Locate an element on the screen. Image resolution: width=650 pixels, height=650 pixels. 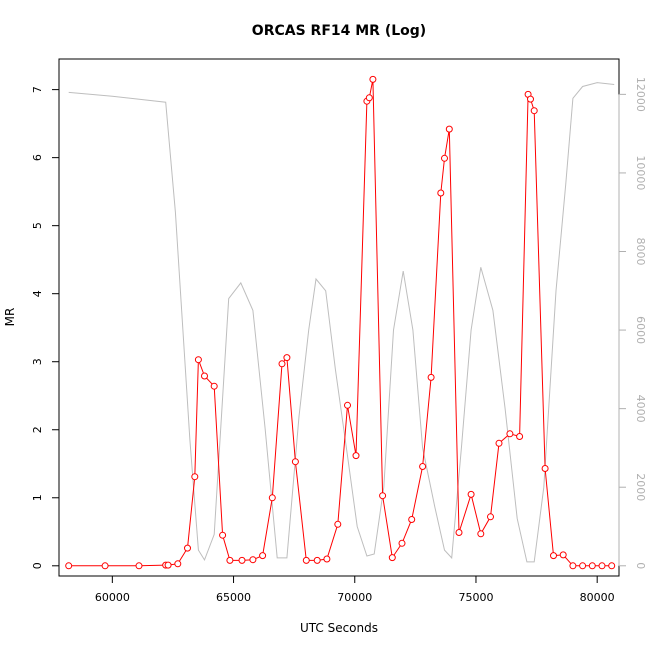
x-tick-label: 60000 is located at coordinates (112, 597).